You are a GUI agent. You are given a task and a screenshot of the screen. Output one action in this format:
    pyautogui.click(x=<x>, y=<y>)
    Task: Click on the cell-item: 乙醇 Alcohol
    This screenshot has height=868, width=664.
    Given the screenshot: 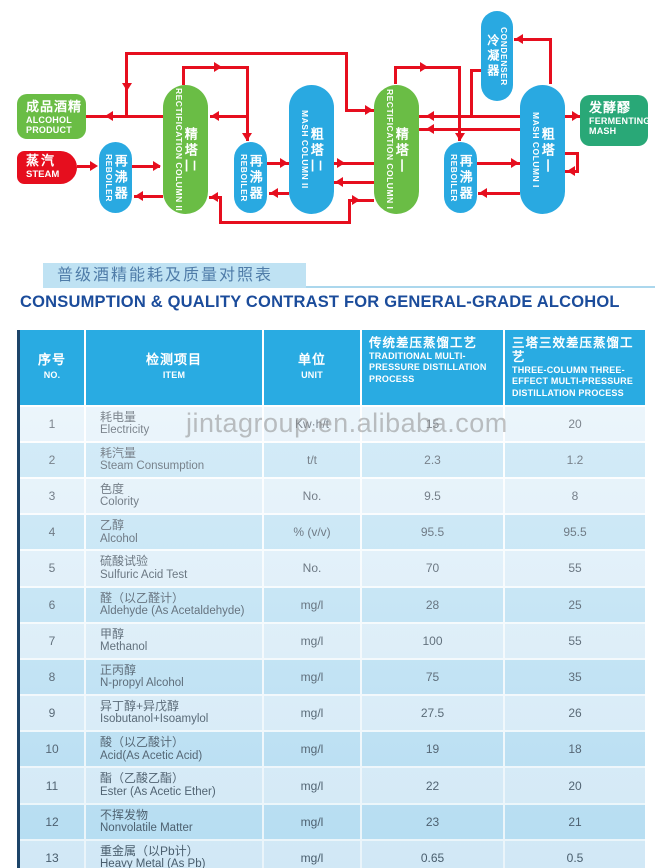 What is the action you would take?
    pyautogui.click(x=174, y=532)
    